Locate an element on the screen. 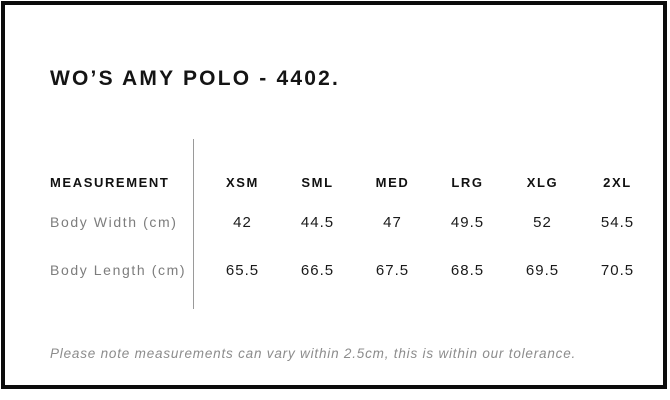  page-title: WO’S AMY POLO - 4402. is located at coordinates (195, 79).